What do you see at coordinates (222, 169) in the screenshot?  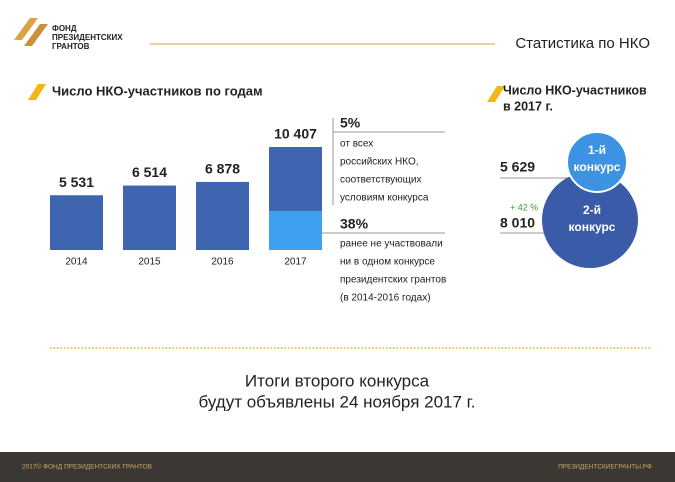 I see `value-label: 6 878` at bounding box center [222, 169].